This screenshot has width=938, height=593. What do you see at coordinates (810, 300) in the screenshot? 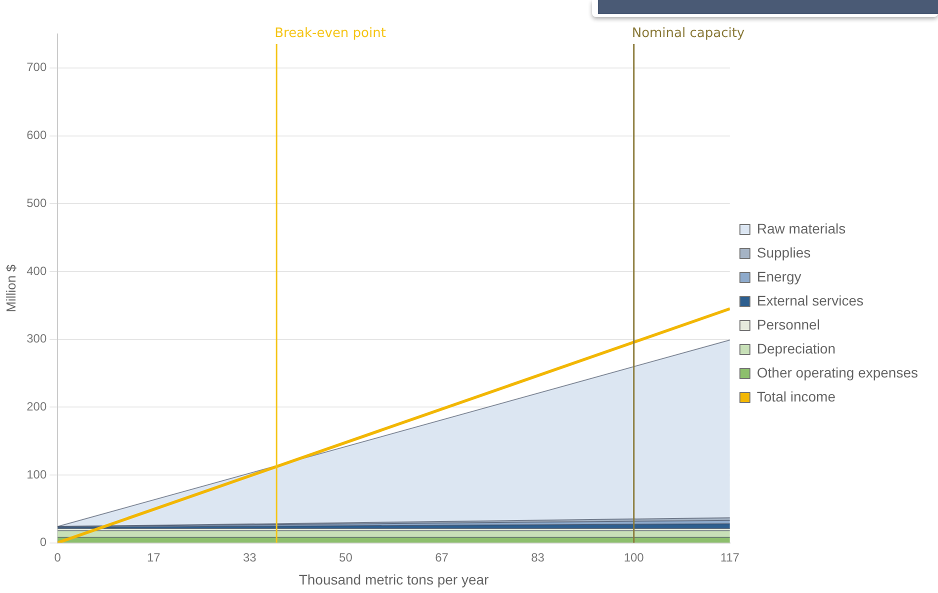
I see `legend-label: External services` at bounding box center [810, 300].